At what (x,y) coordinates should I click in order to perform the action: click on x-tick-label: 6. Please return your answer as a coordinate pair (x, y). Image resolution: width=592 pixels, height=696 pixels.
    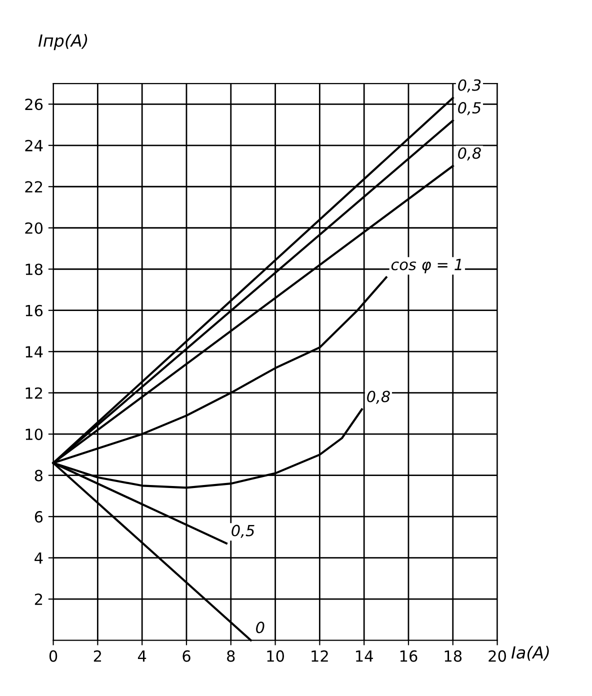
    Looking at the image, I should click on (186, 656).